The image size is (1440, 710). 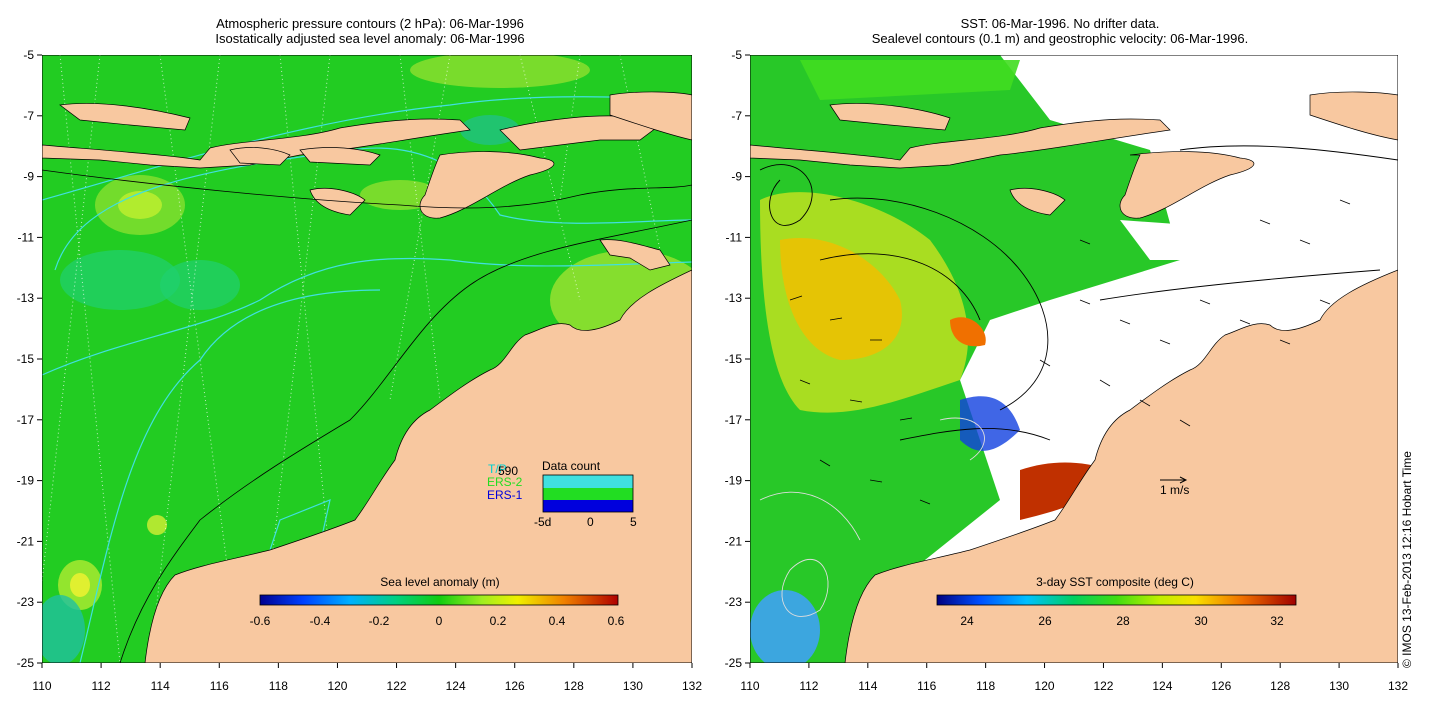 What do you see at coordinates (692, 686) in the screenshot?
I see `left-x-tick-label: 132` at bounding box center [692, 686].